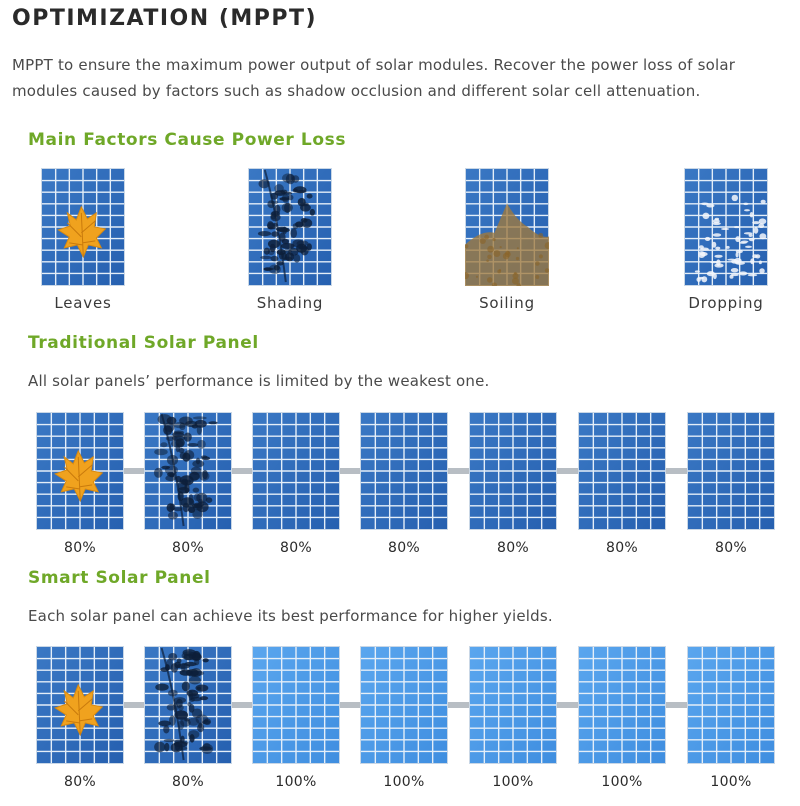 This screenshot has width=800, height=806. Describe the element at coordinates (119, 578) in the screenshot. I see `smart-title: Smart Solar Panel` at that location.